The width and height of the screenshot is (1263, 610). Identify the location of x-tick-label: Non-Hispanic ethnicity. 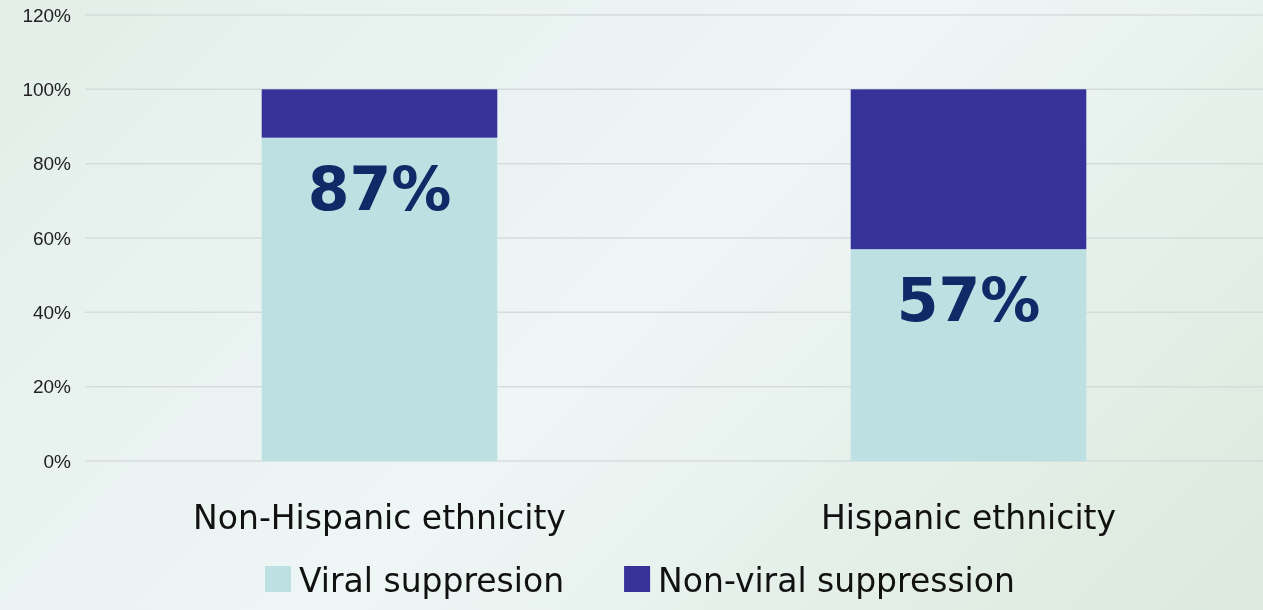
(379, 517).